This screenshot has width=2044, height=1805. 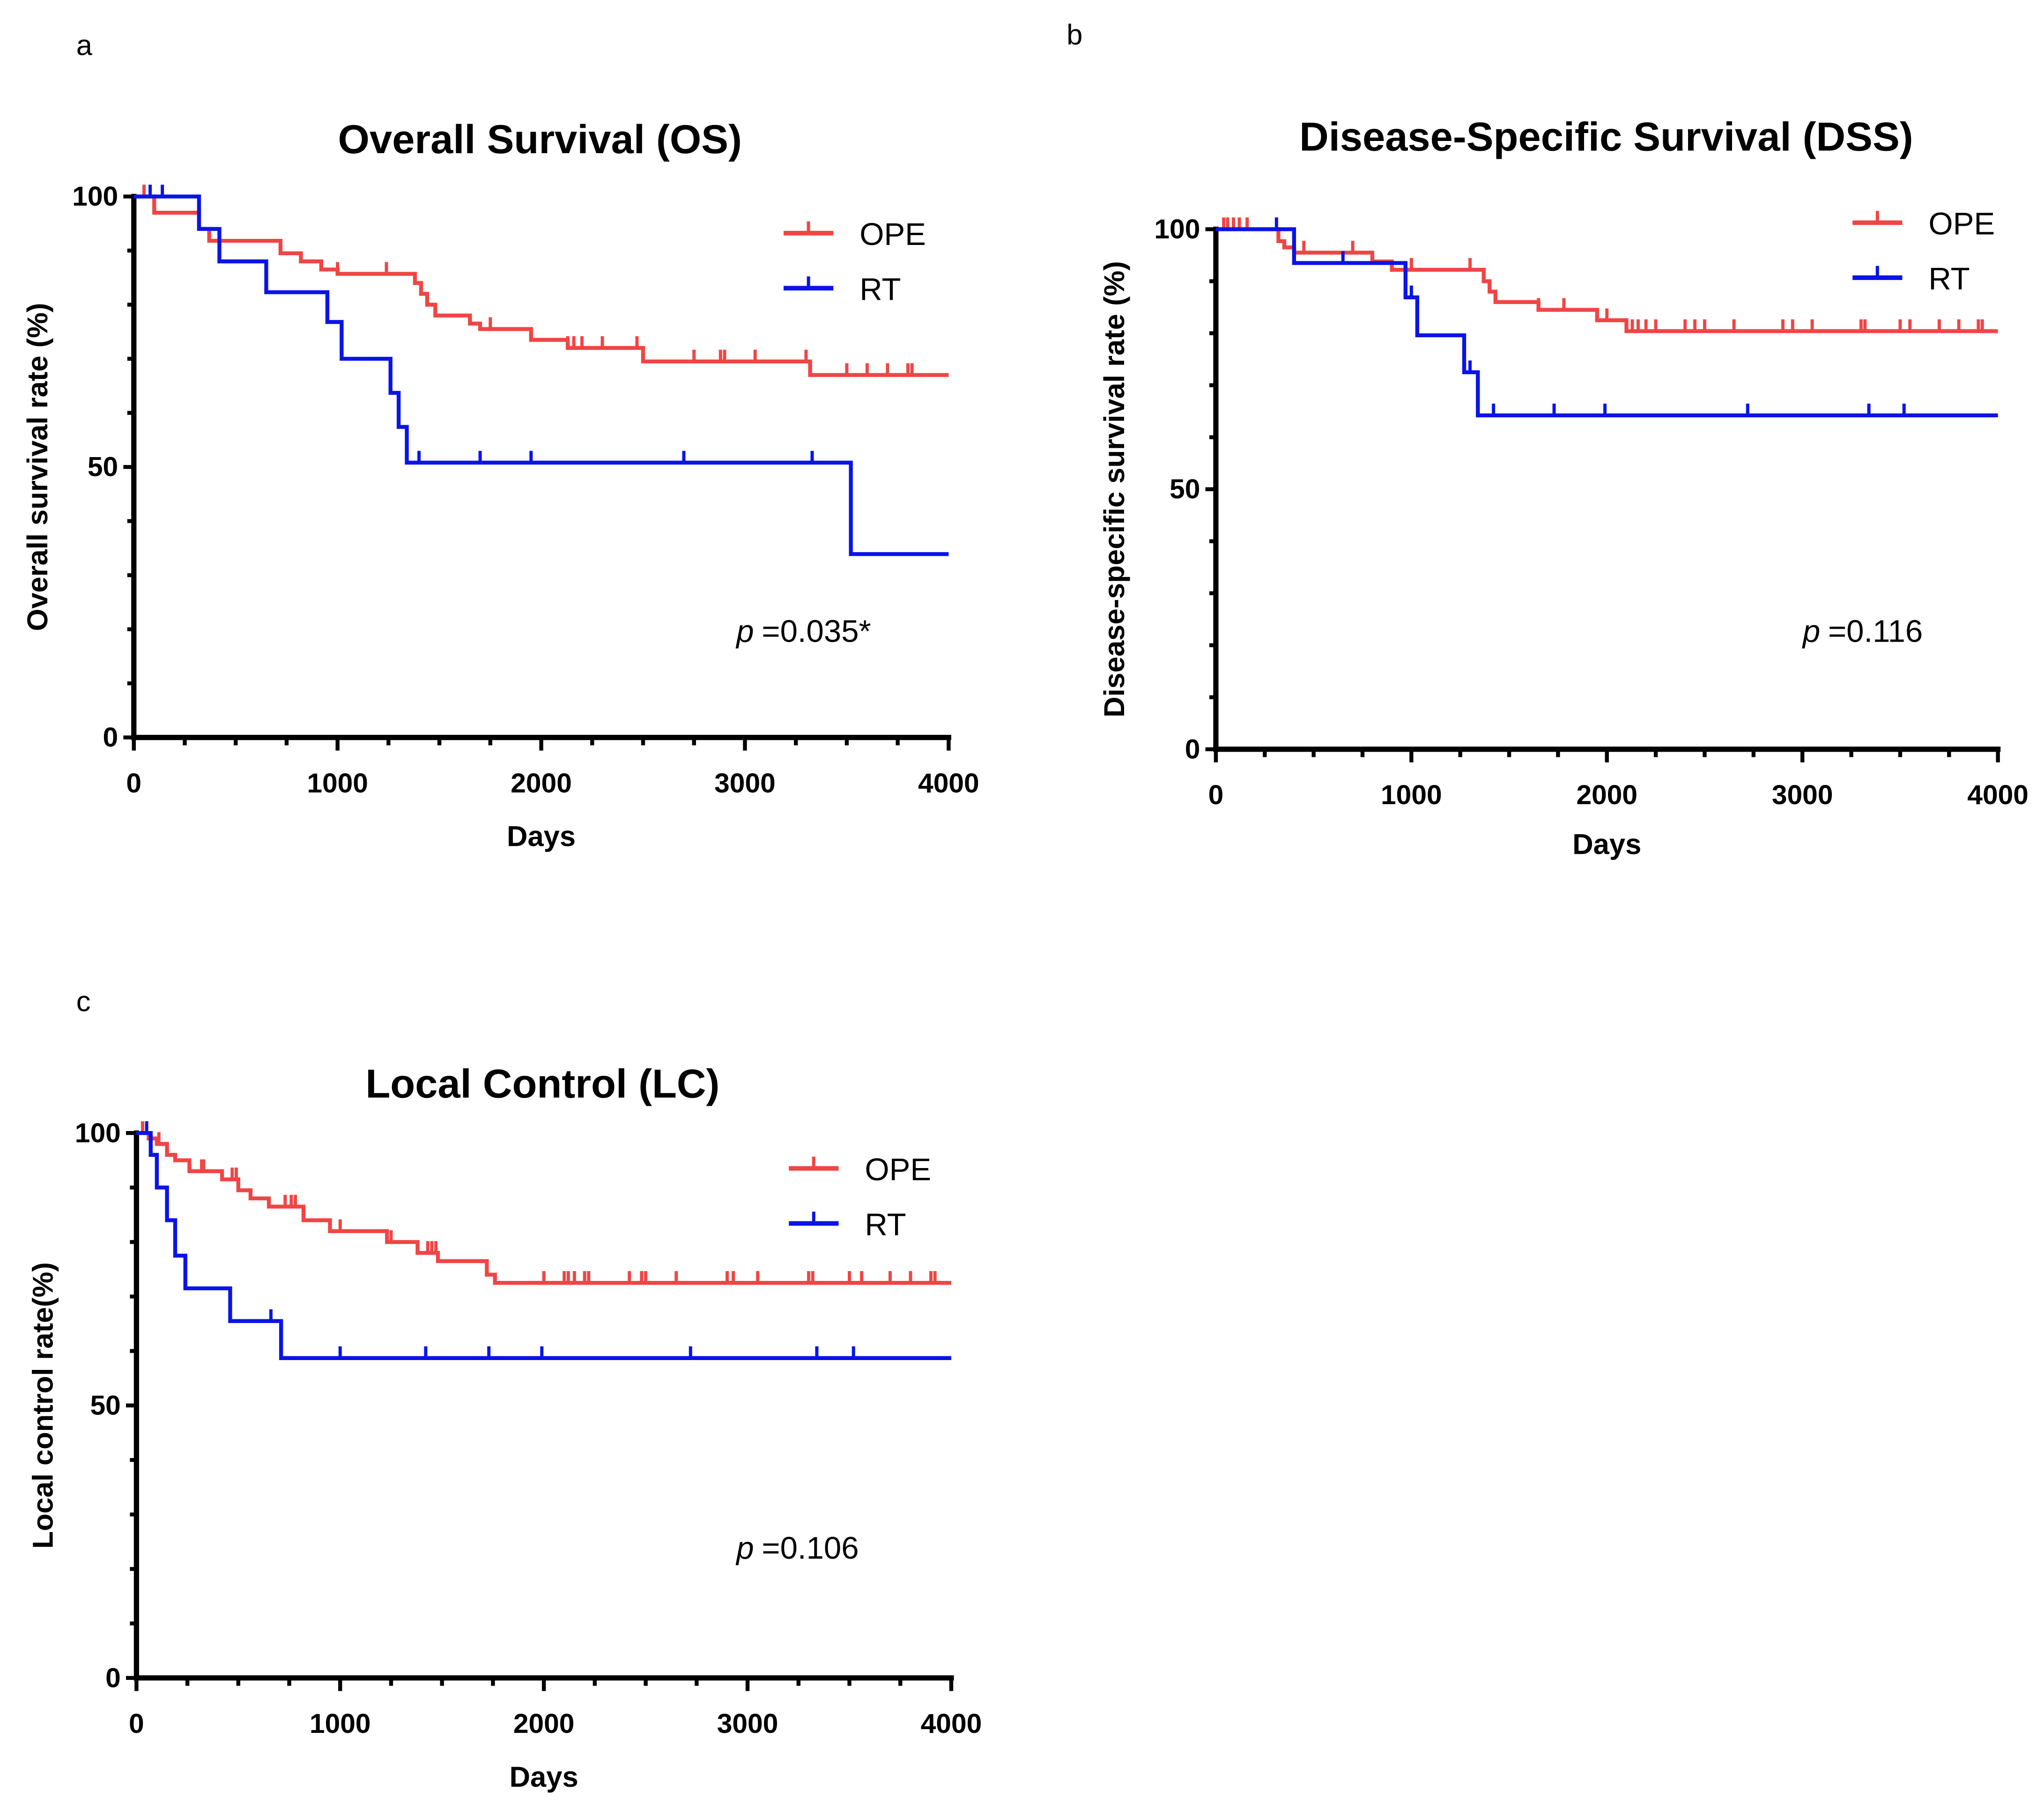 What do you see at coordinates (43, 1405) in the screenshot?
I see `y-axis-label: Local control rate(%)` at bounding box center [43, 1405].